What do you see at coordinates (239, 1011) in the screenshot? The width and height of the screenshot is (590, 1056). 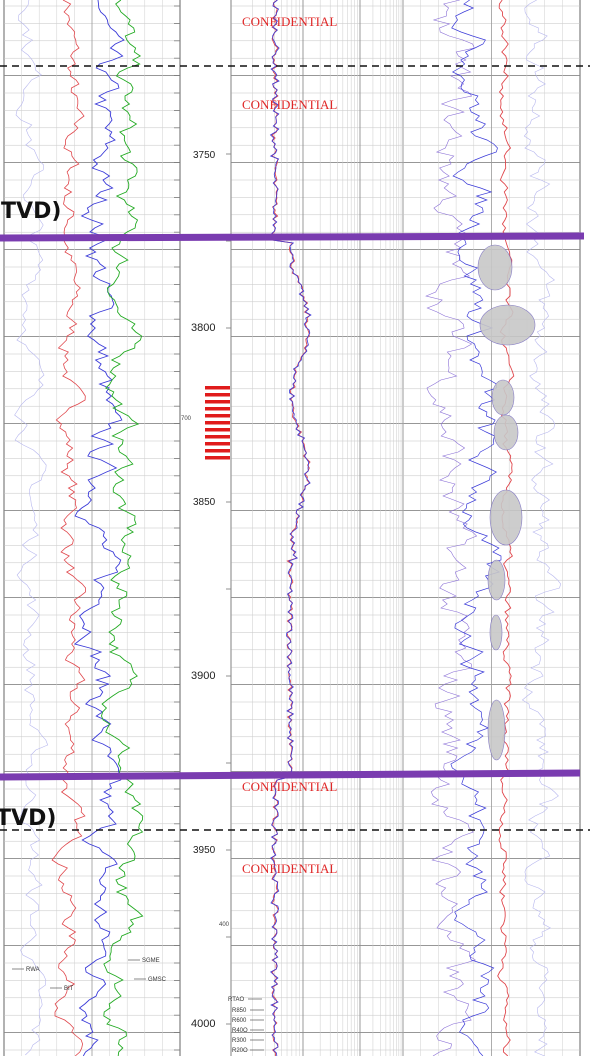 I see `r850-label: R850` at bounding box center [239, 1011].